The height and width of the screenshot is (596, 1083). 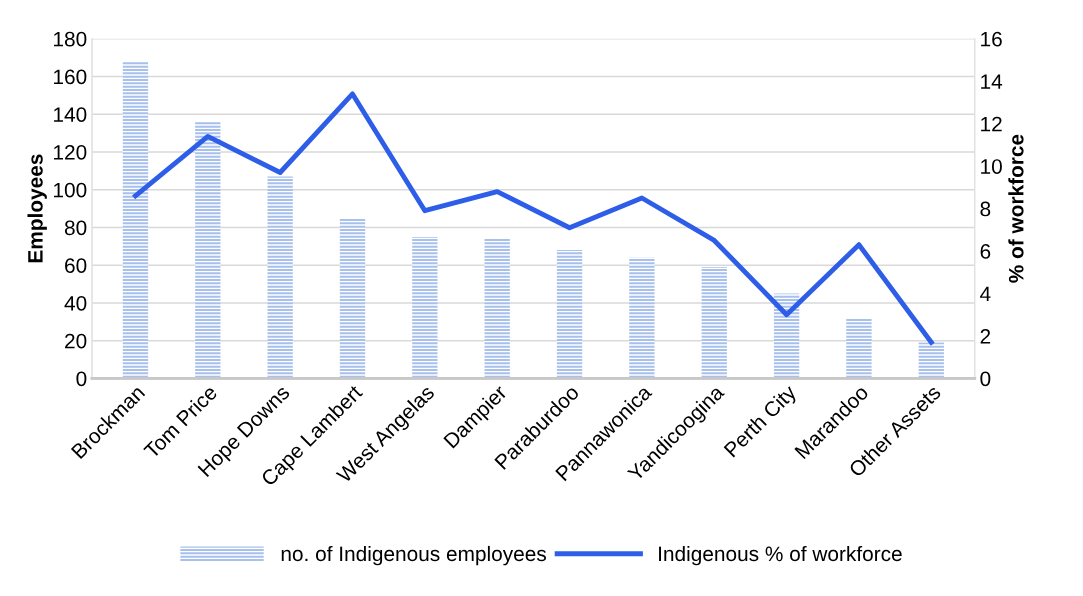 What do you see at coordinates (413, 555) in the screenshot?
I see `legend-label: no. of Indigenous employees` at bounding box center [413, 555].